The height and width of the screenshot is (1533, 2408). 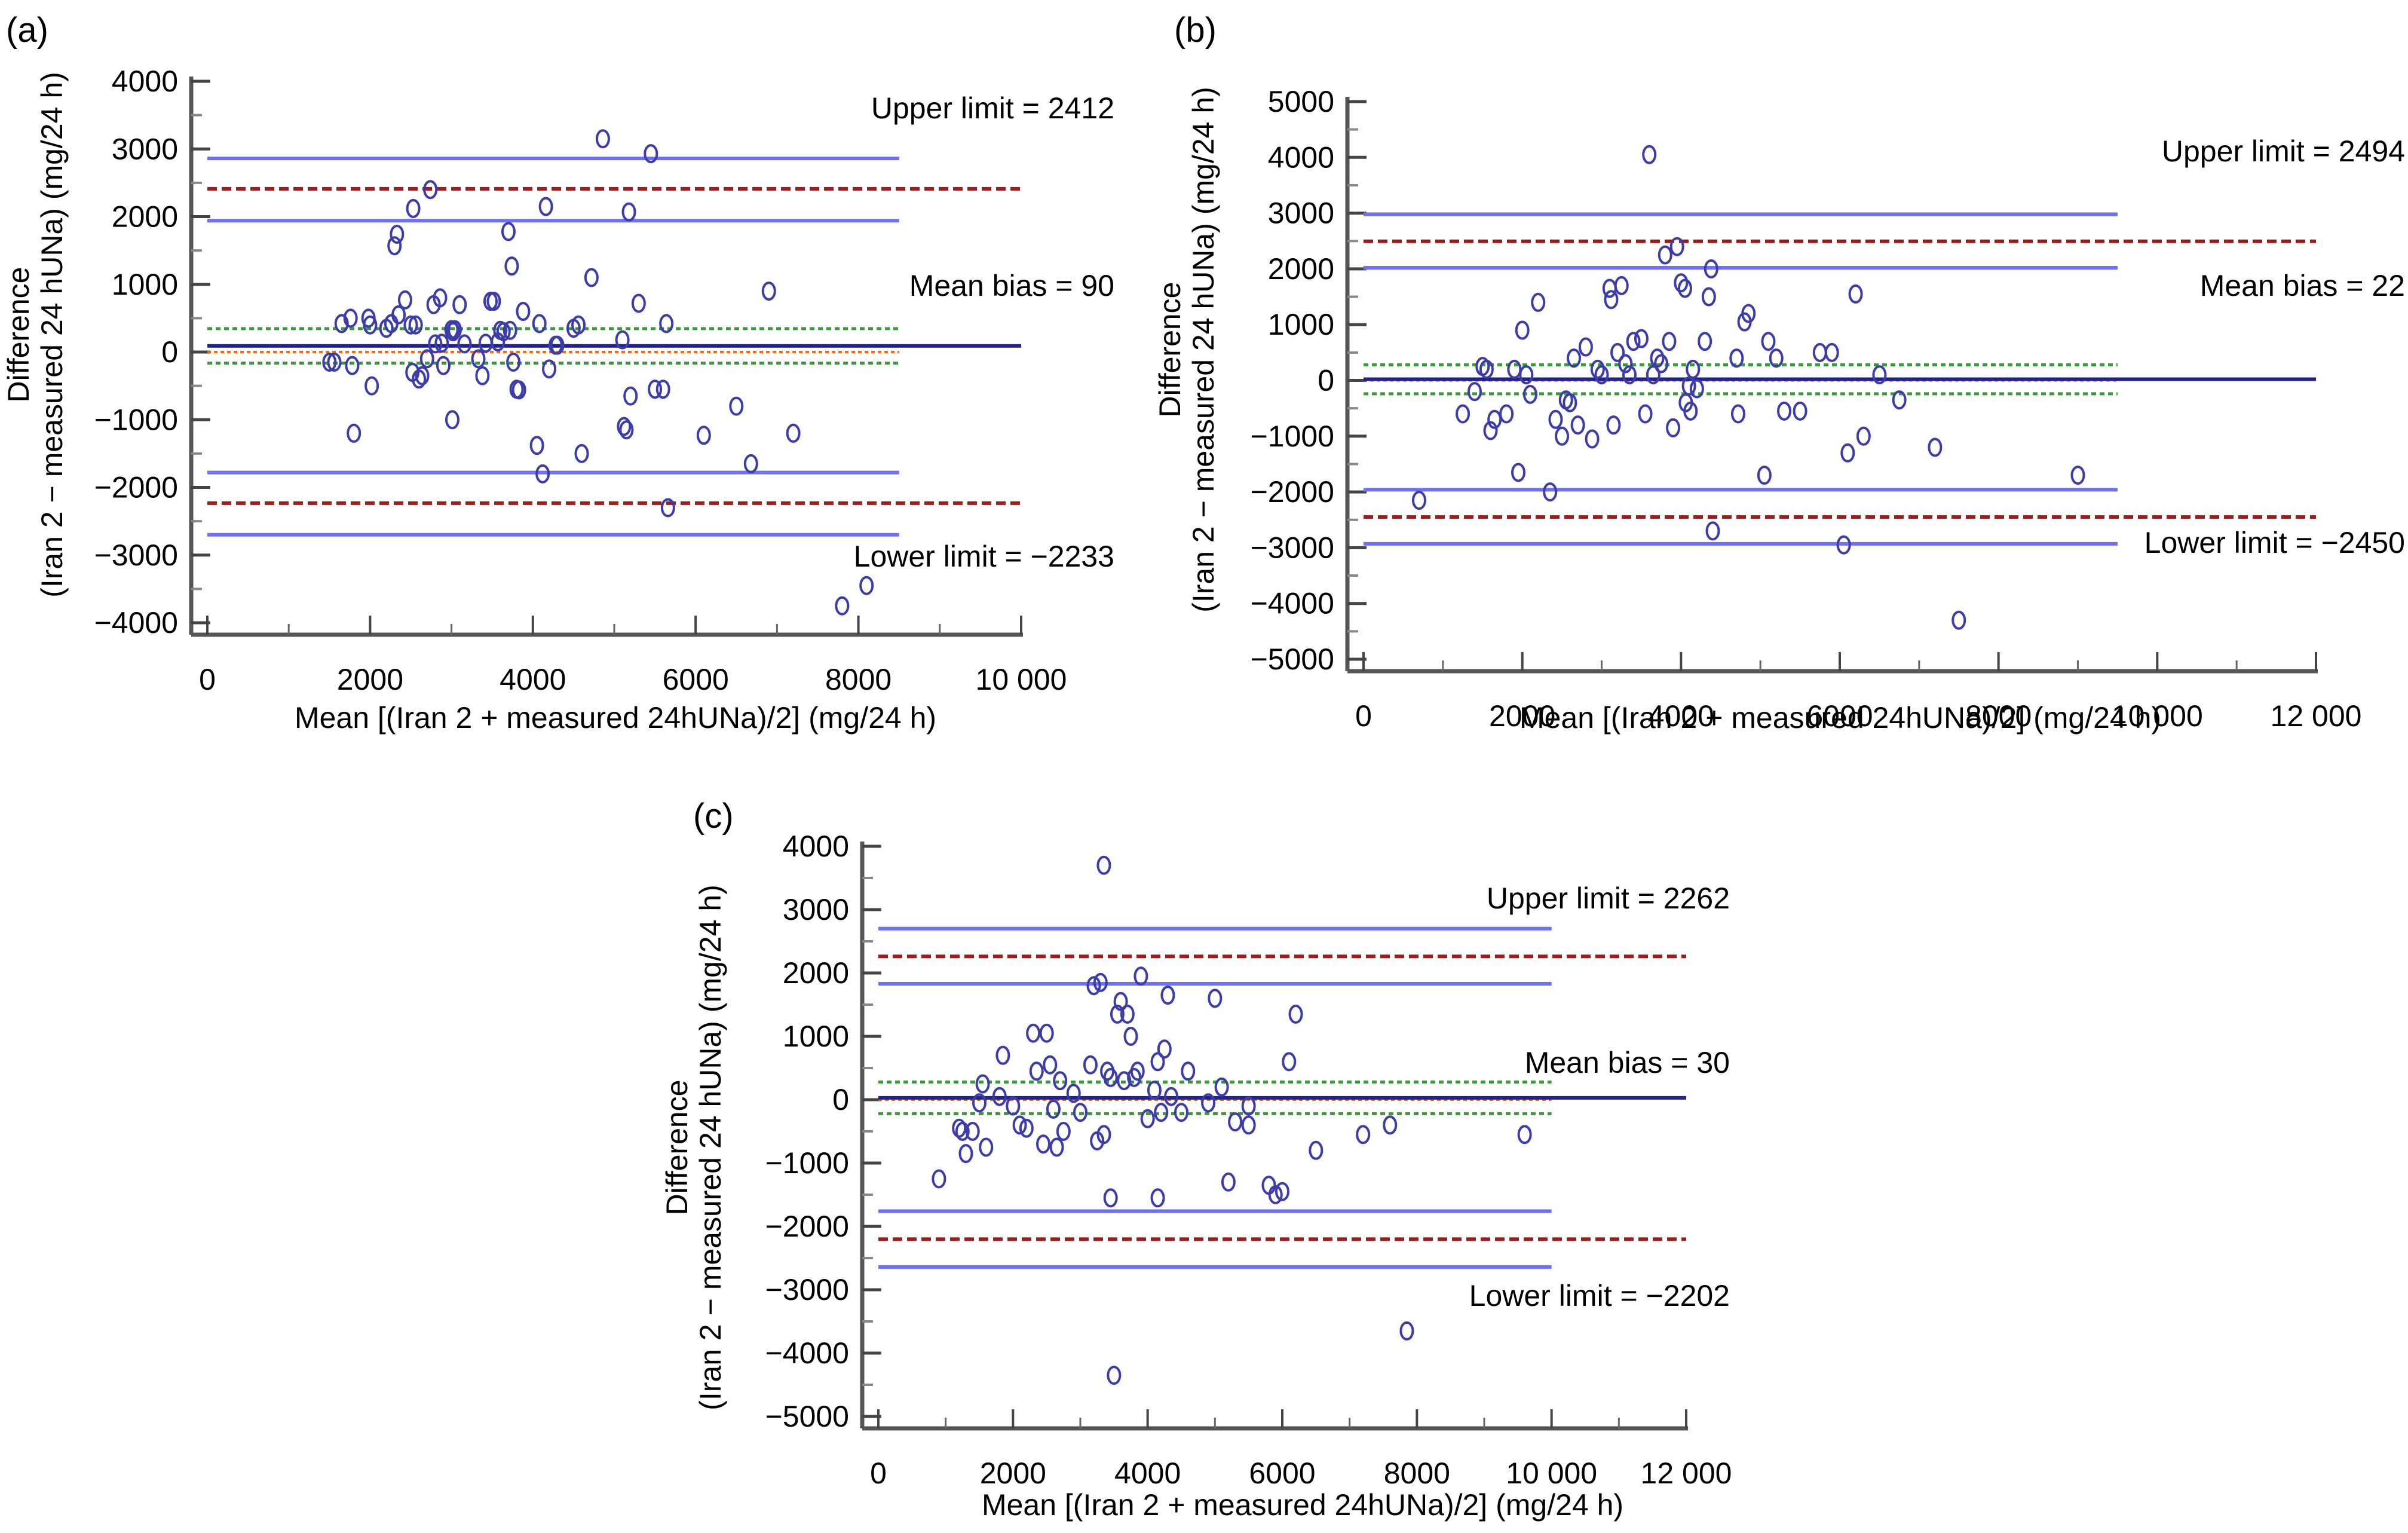 What do you see at coordinates (370, 680) in the screenshot?
I see `x-tick-label: 2000` at bounding box center [370, 680].